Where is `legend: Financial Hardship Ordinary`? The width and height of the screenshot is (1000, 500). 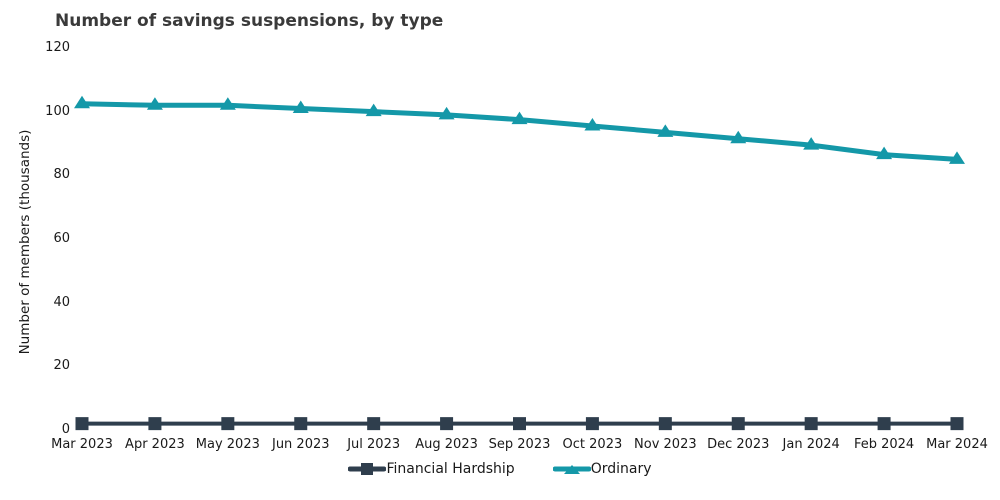
legend: Financial Hardship Ordinary is located at coordinates (500, 469).